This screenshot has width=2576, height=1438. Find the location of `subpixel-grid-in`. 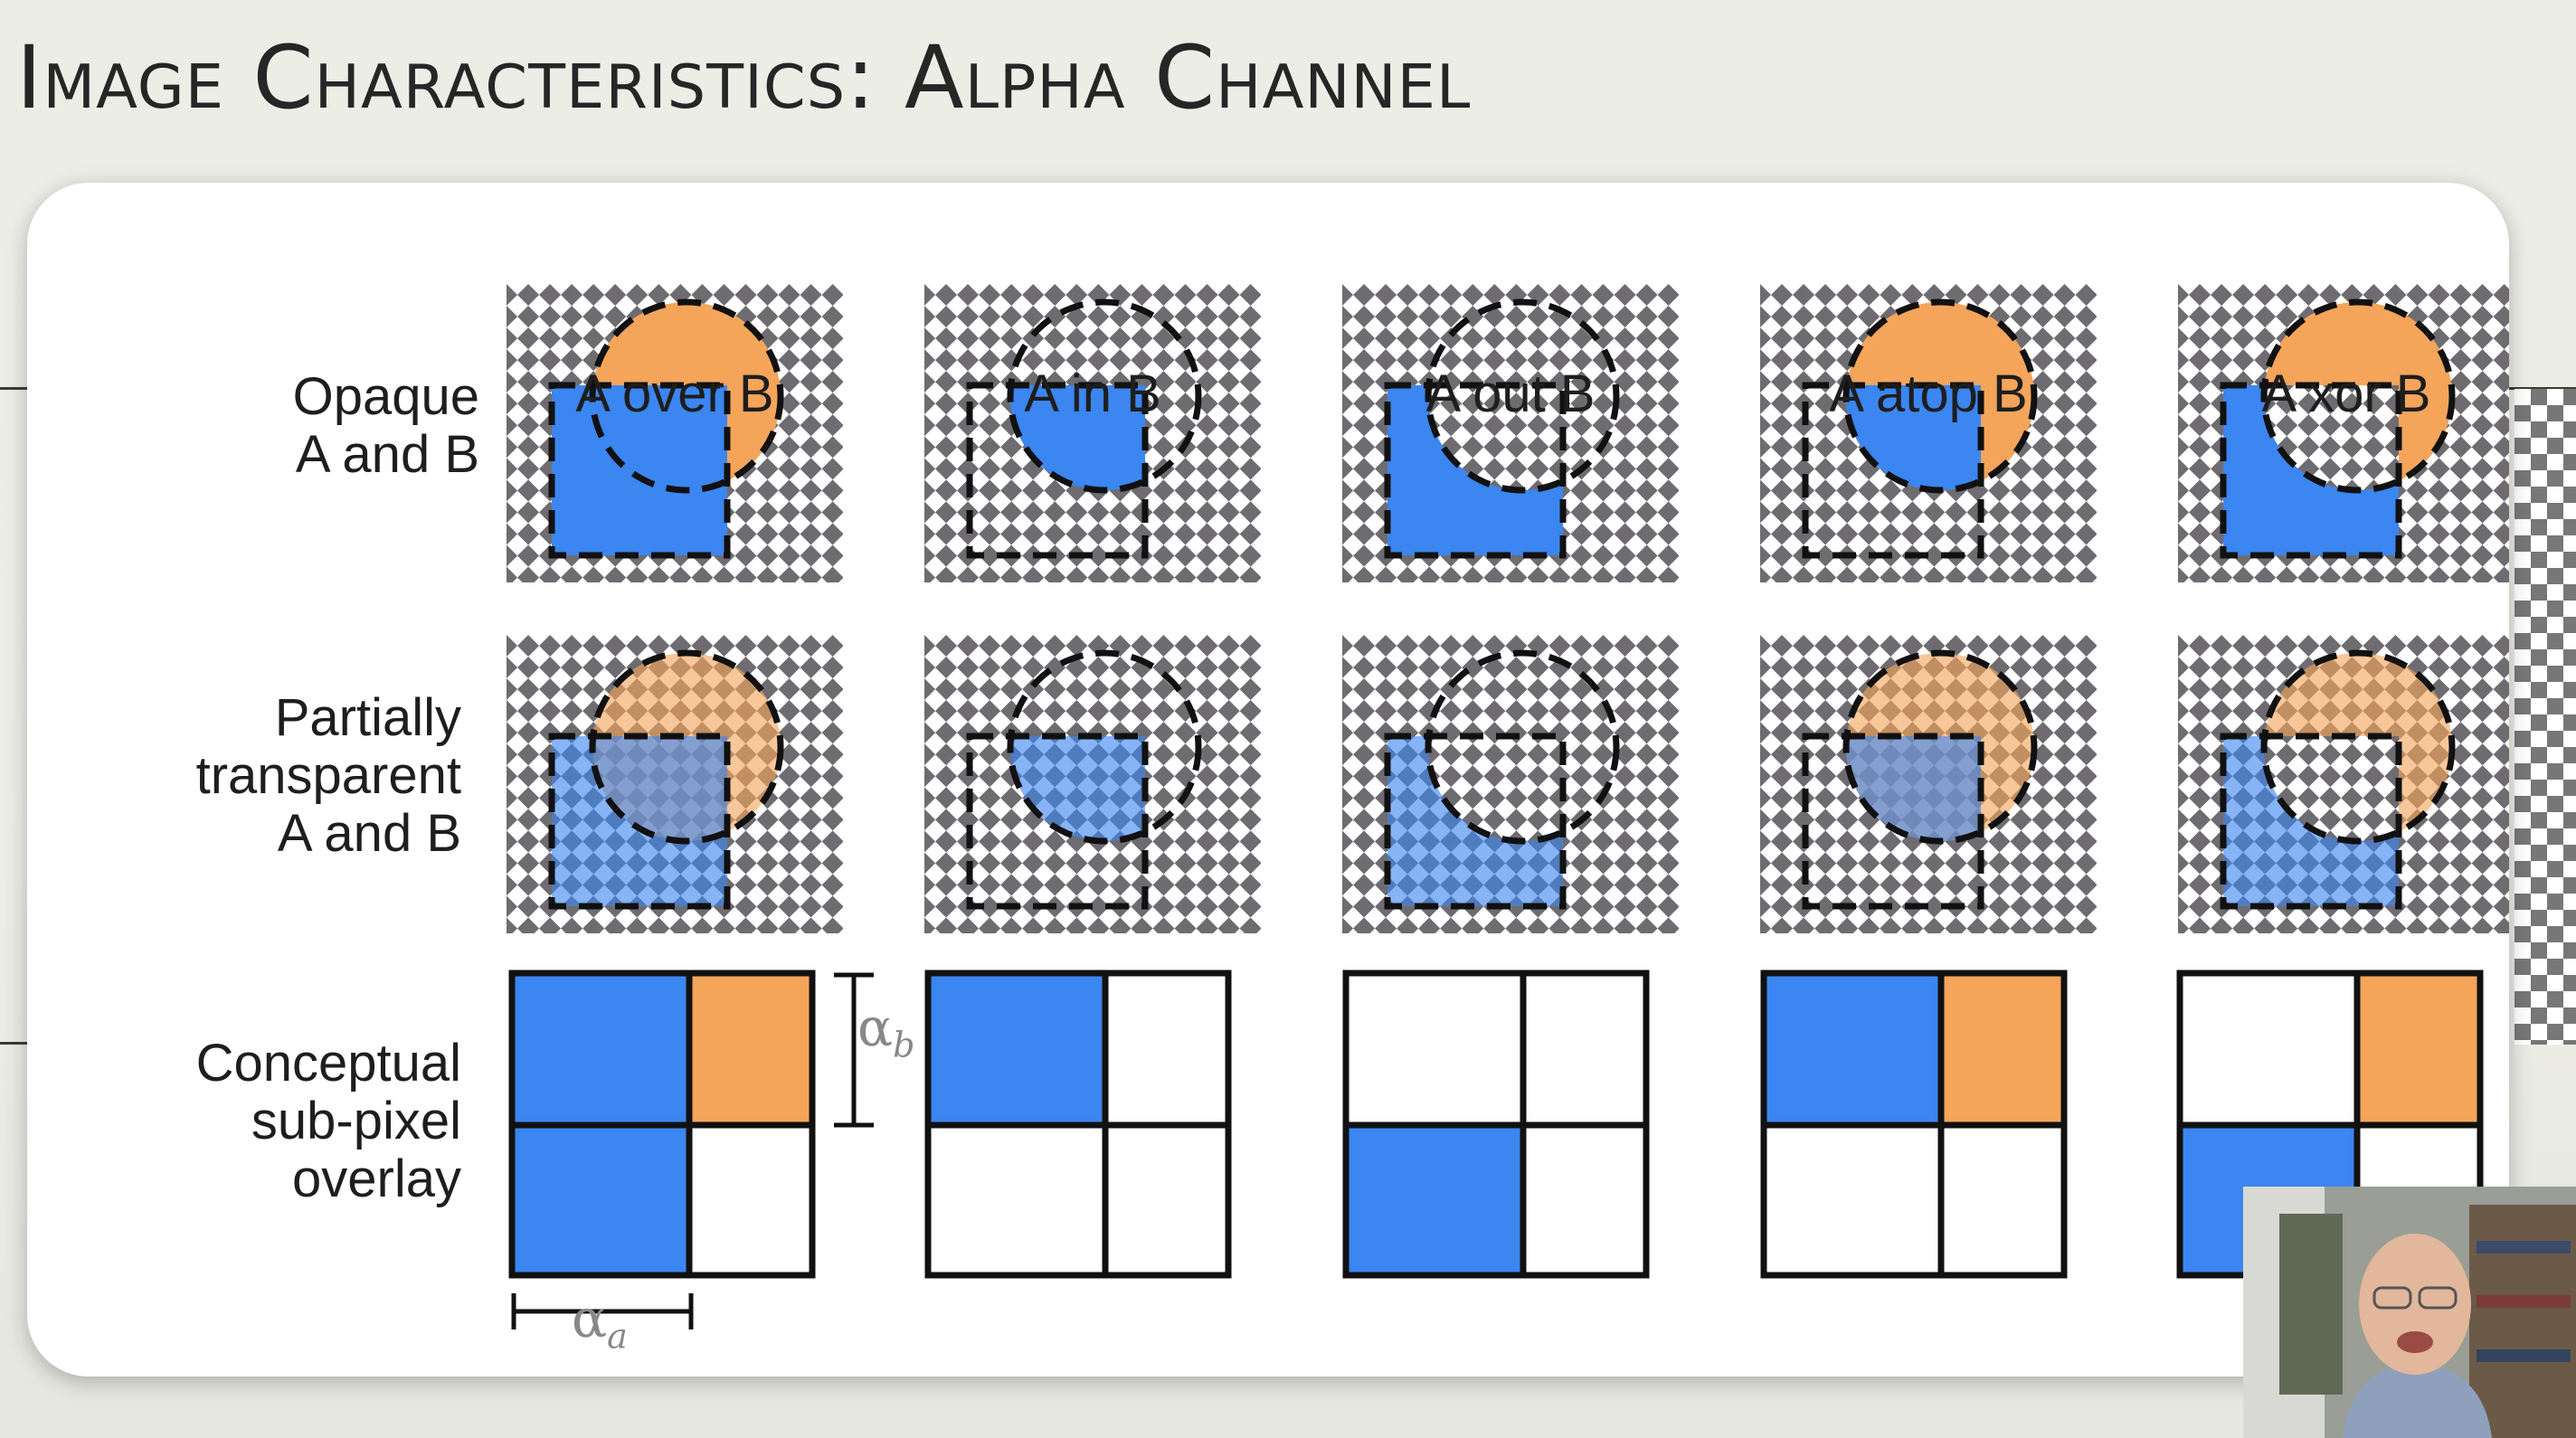

subpixel-grid-in is located at coordinates (1078, 1124).